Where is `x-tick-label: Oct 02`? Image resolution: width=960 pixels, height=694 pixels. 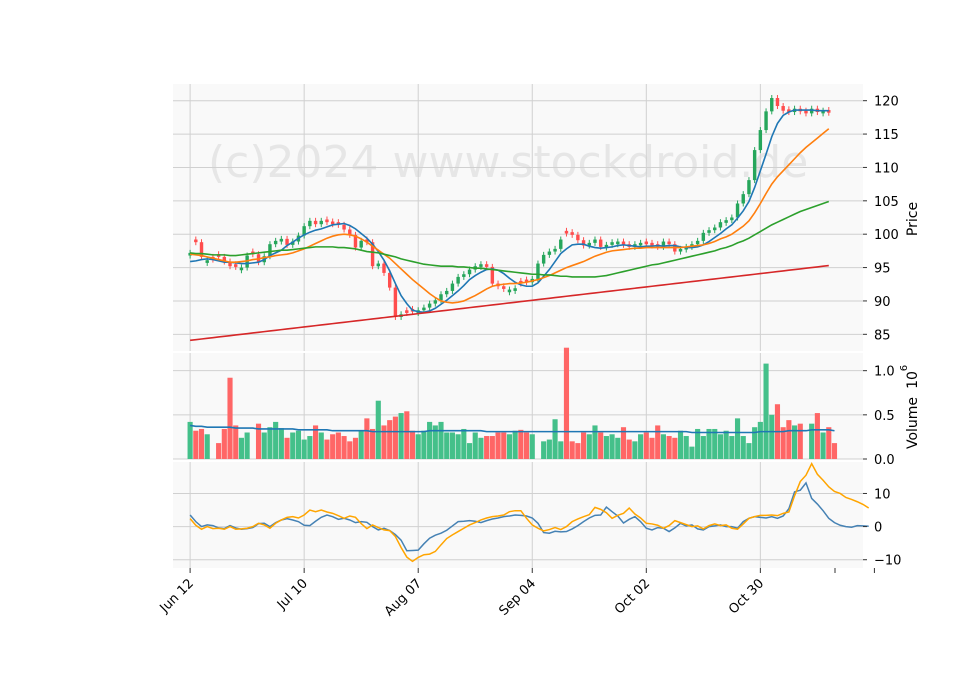
x-tick-label: Oct 02 is located at coordinates (632, 596).